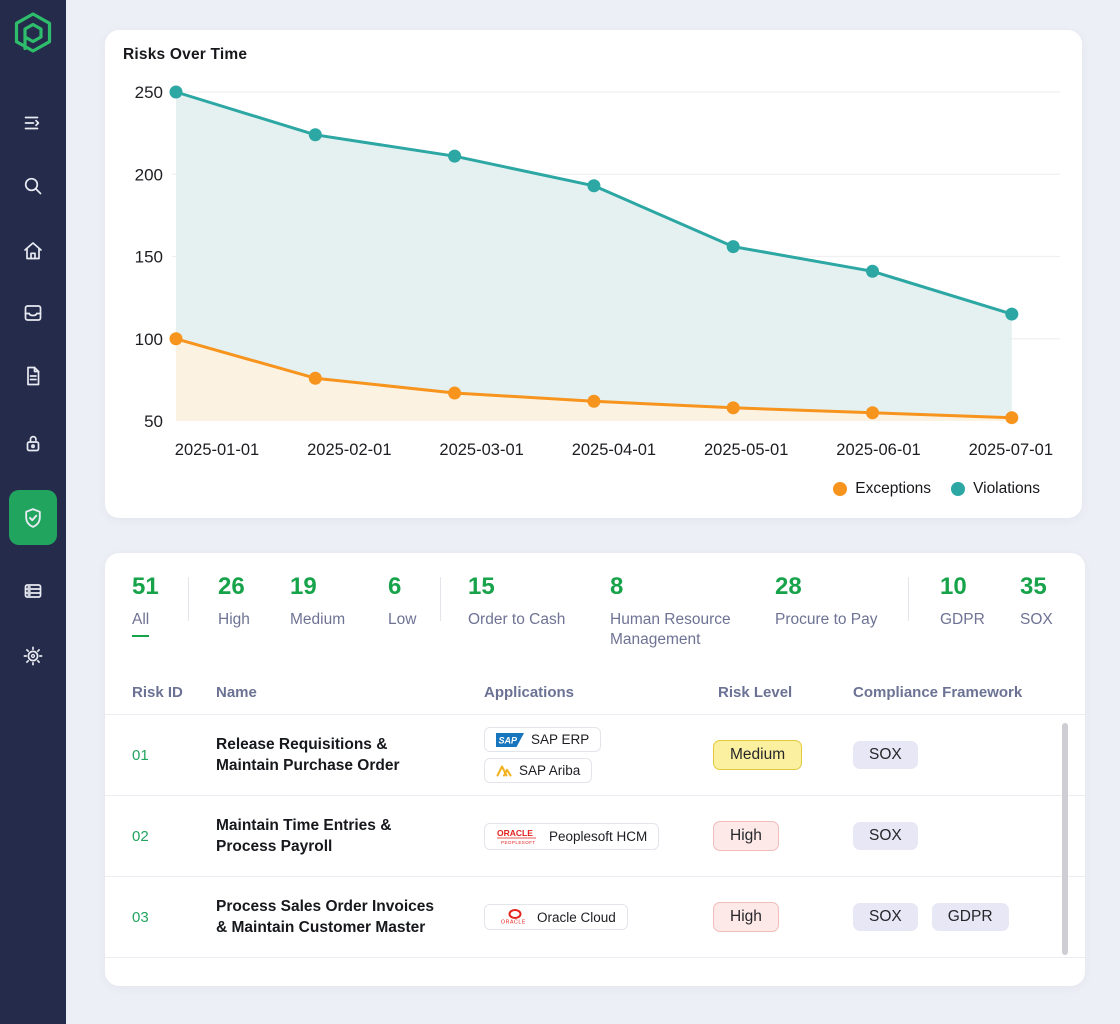 The image size is (1120, 1024). What do you see at coordinates (572, 836) in the screenshot?
I see `app-chip-peoplesoft-hcm: ORACLE PEOPLESOFT Peoplesoft HCM` at bounding box center [572, 836].